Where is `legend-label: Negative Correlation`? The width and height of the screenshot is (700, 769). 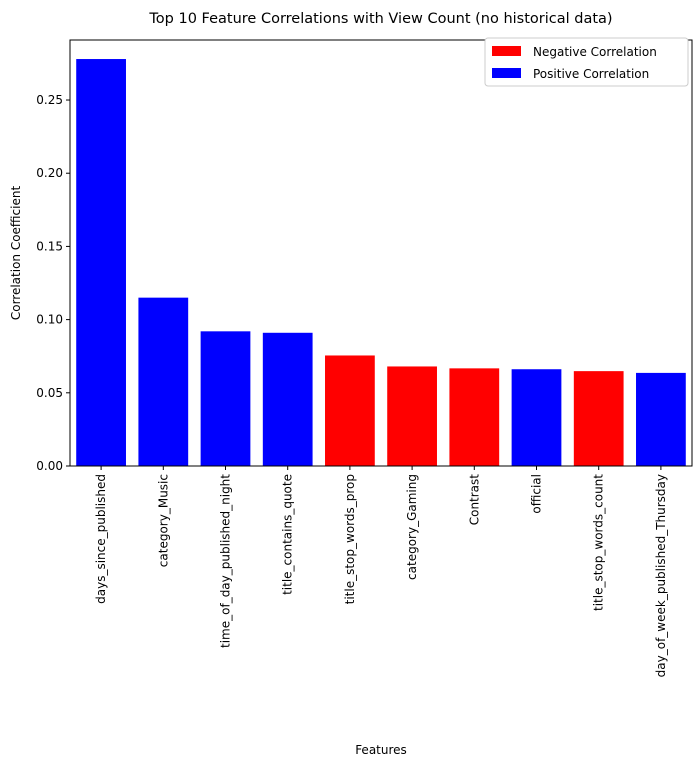
legend-label: Negative Correlation is located at coordinates (595, 52).